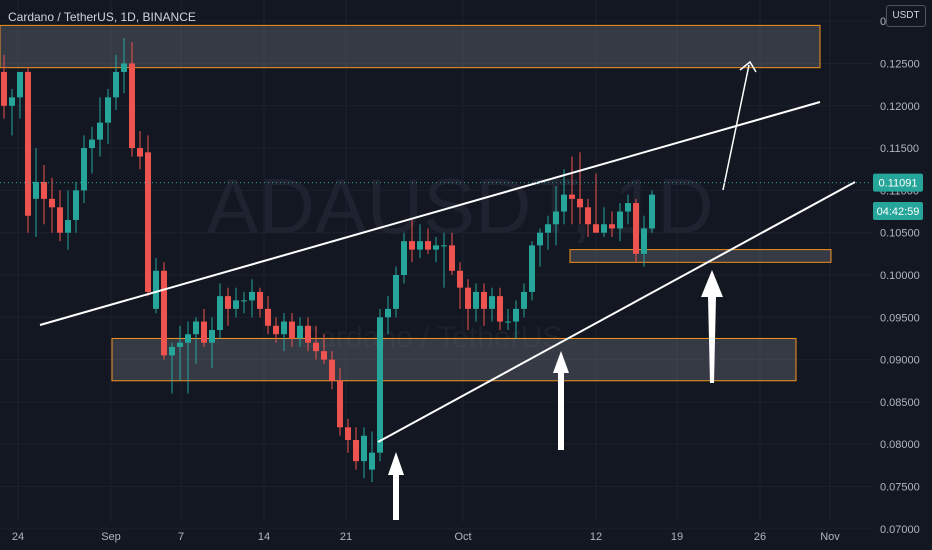 The image size is (932, 550). Describe the element at coordinates (181, 537) in the screenshot. I see `time-tick-label: 7` at that location.